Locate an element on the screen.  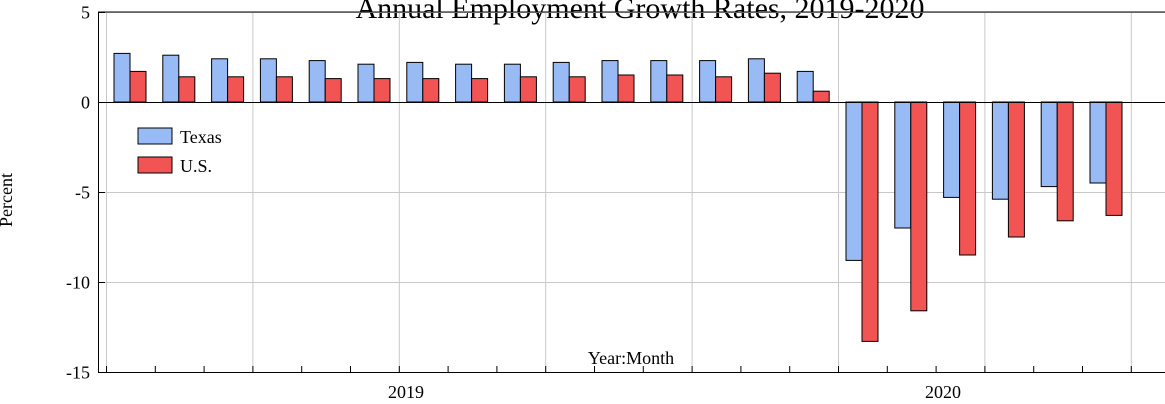
x-year-label: 2020 is located at coordinates (943, 392).